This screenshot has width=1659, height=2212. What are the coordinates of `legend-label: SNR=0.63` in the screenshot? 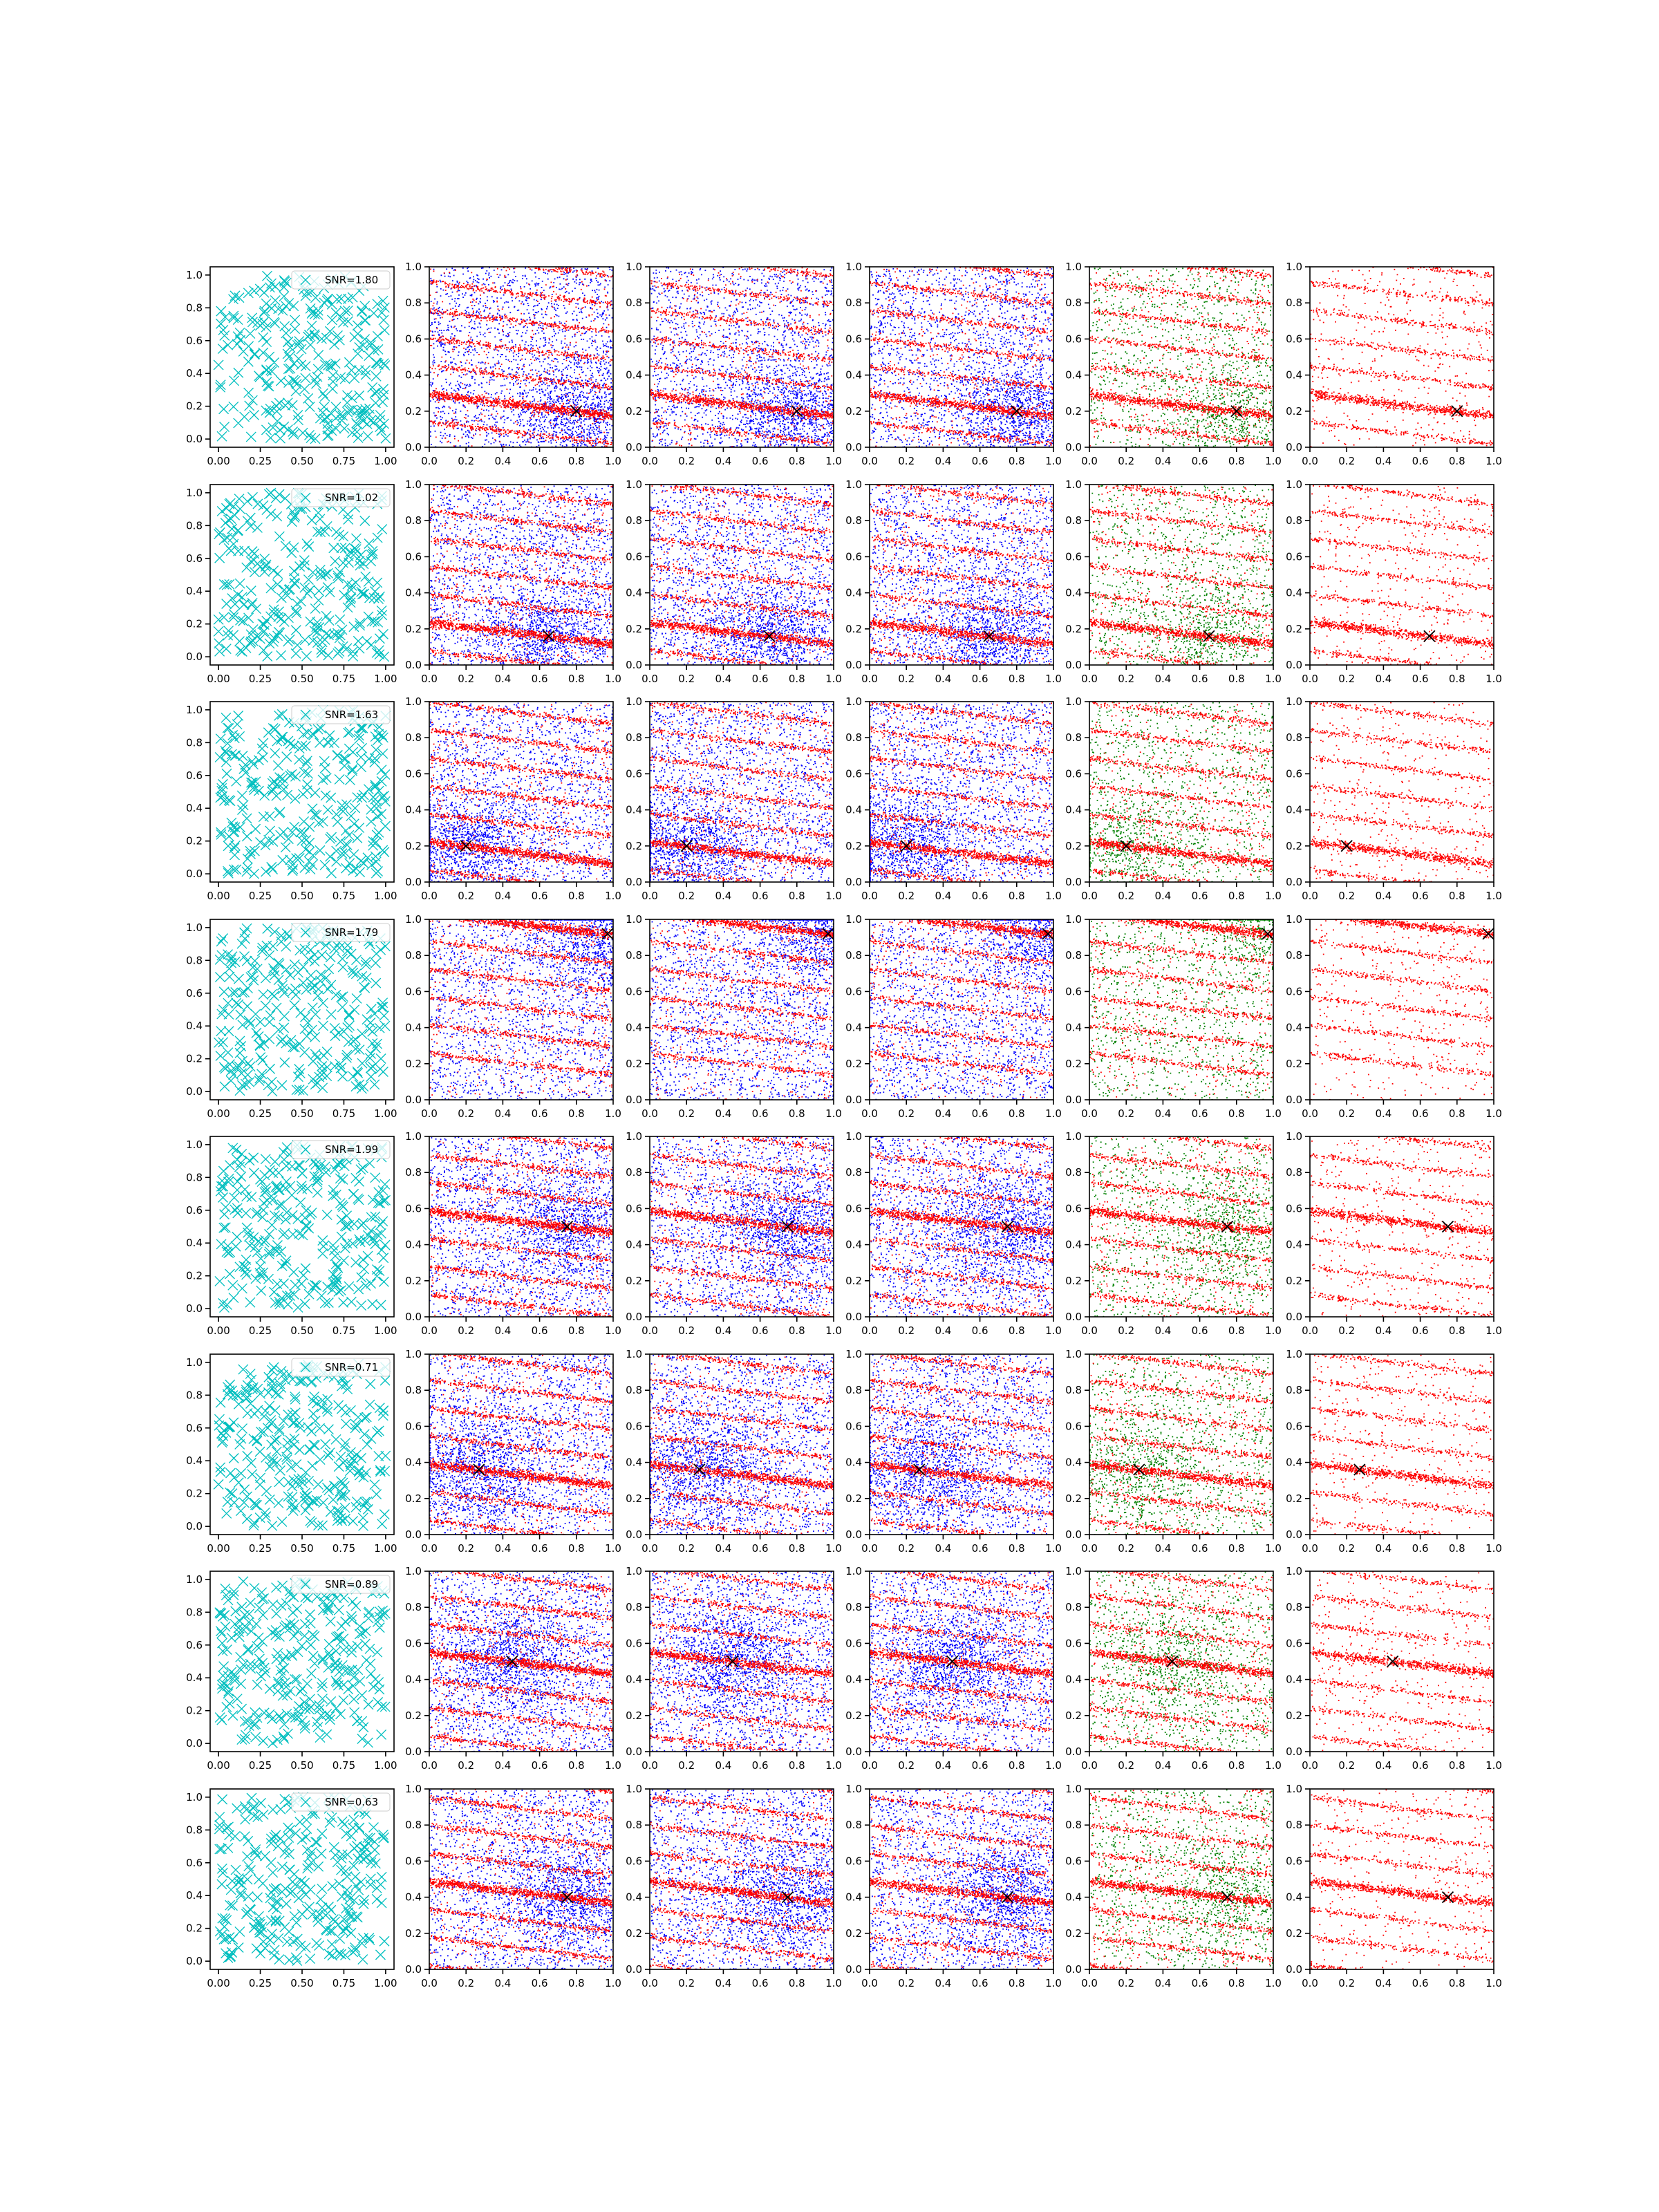 It's located at (351, 1802).